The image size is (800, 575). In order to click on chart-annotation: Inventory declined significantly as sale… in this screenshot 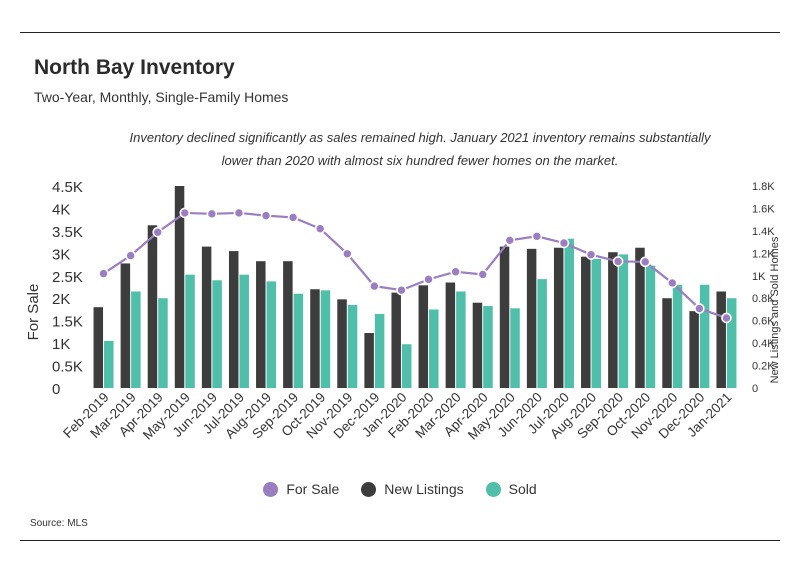, I will do `click(420, 149)`.